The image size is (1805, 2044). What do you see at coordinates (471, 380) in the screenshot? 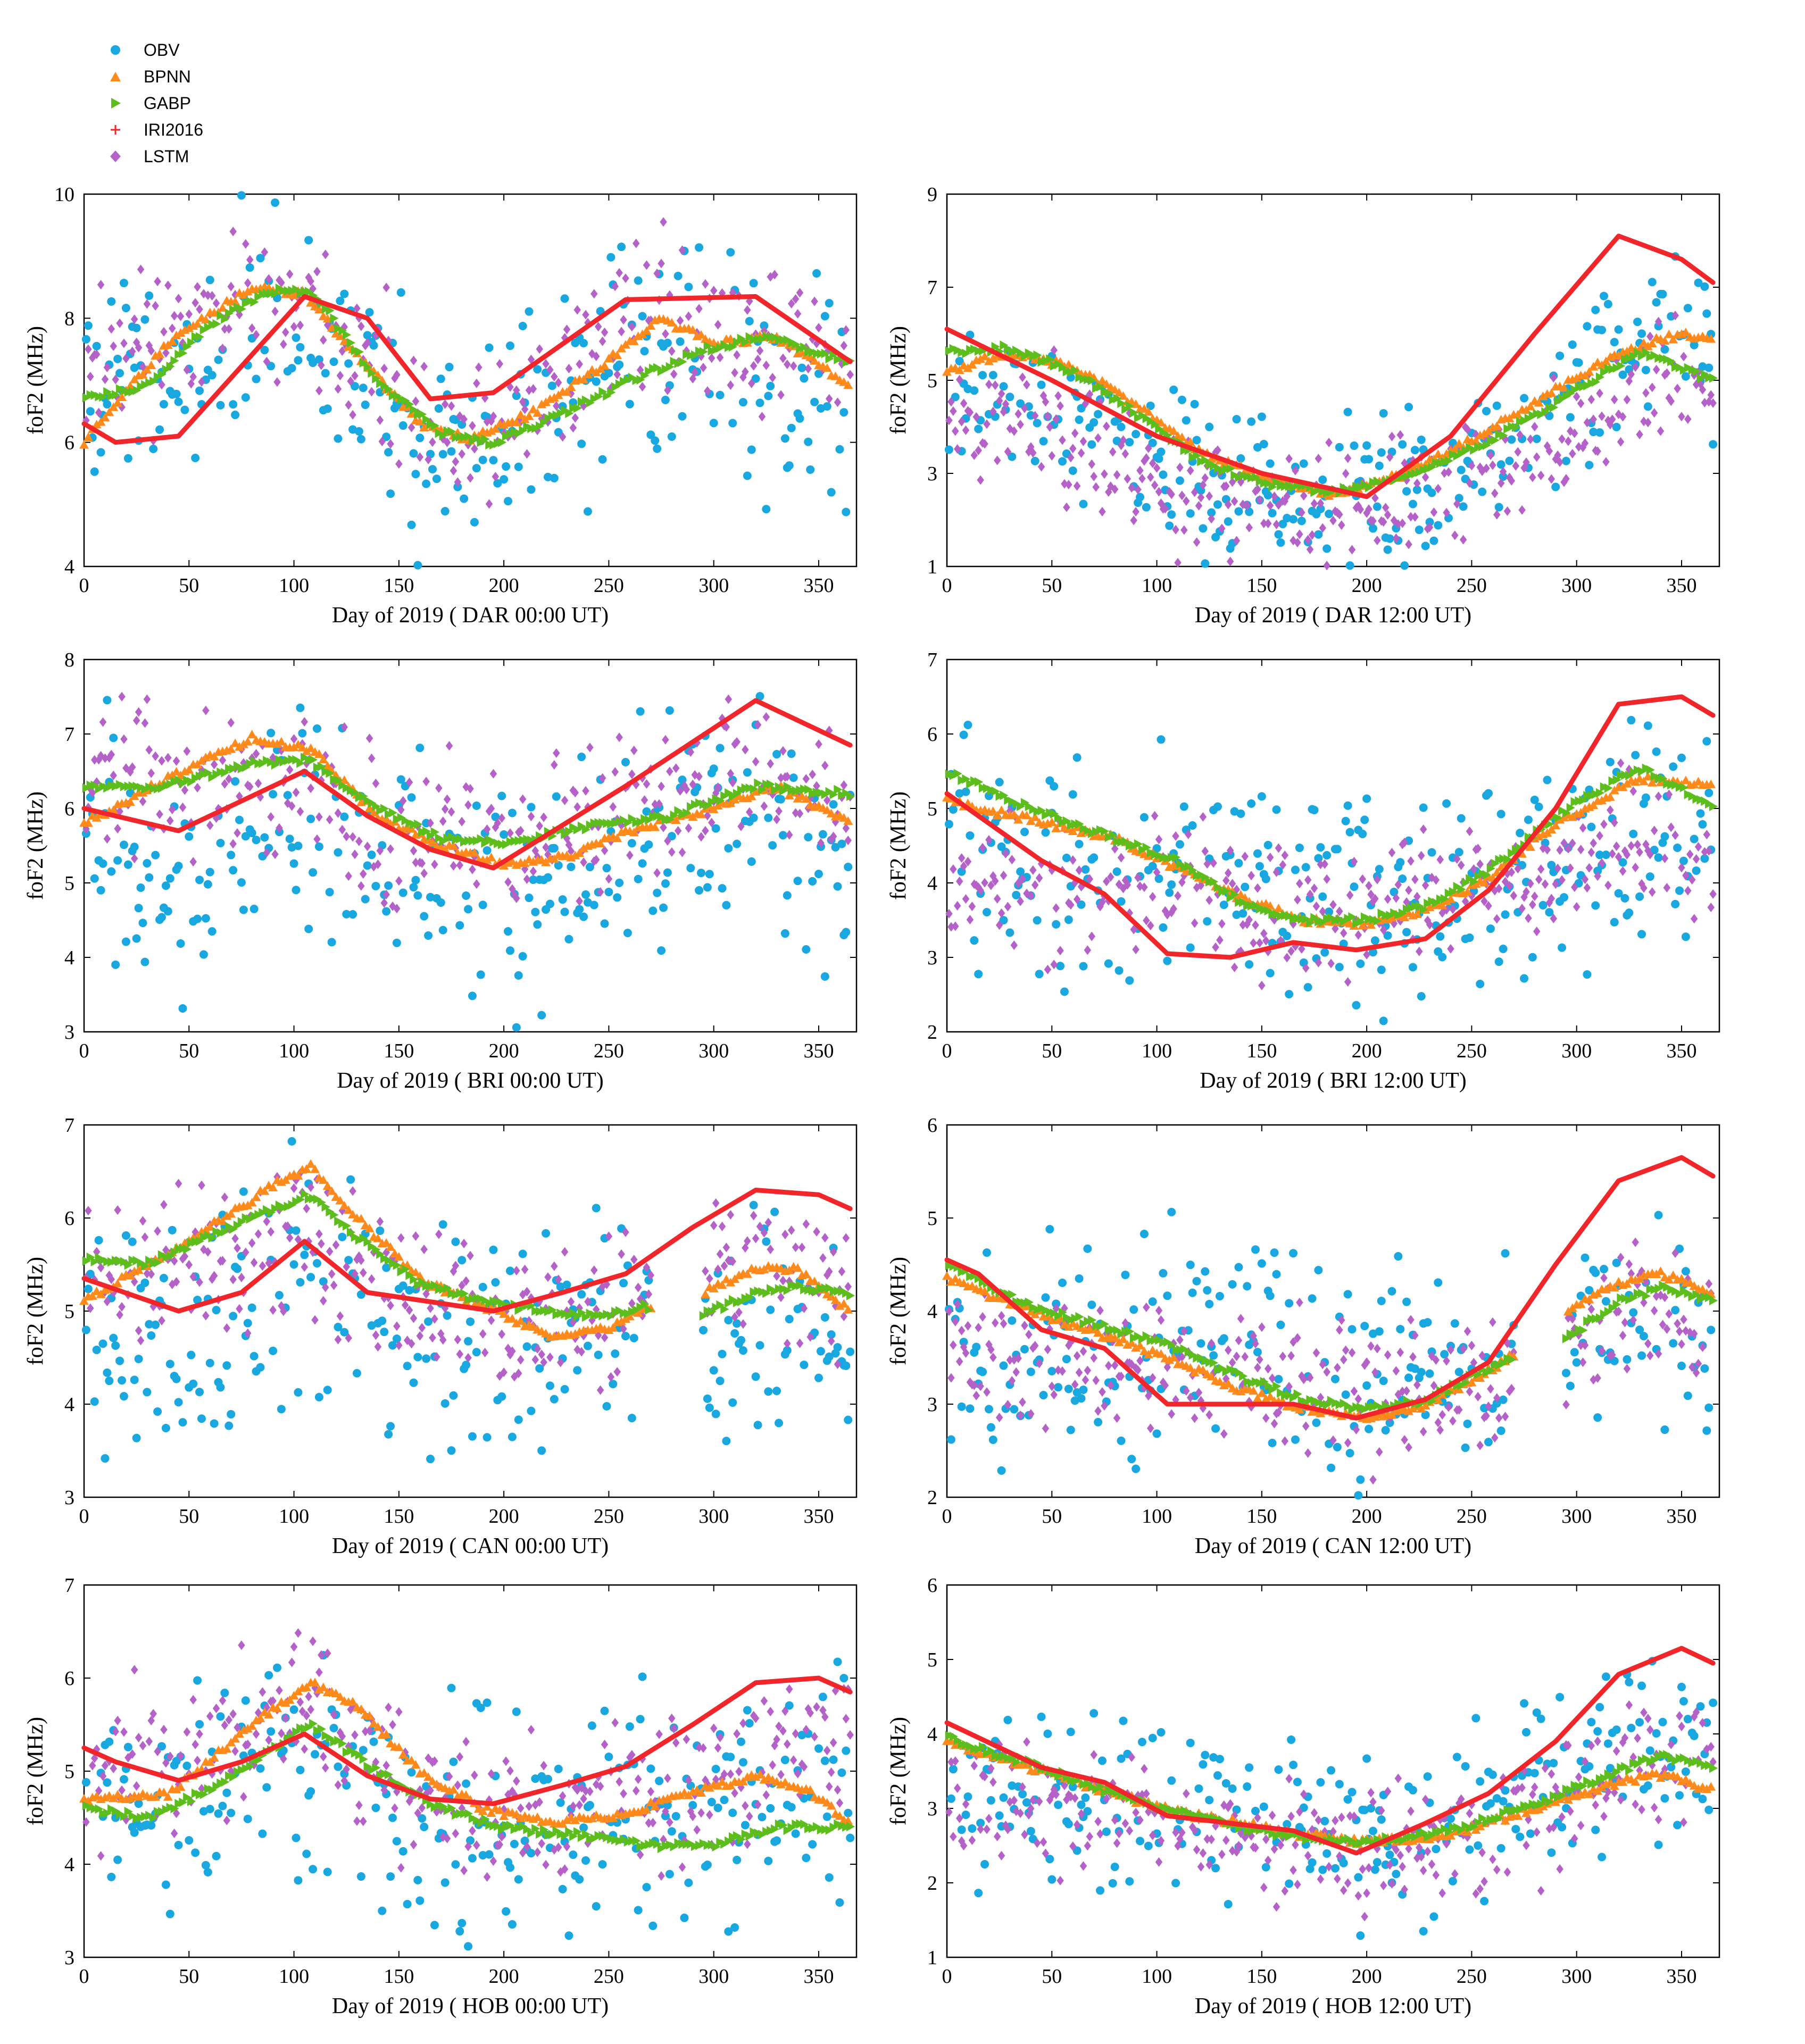
I see `plot-frame` at bounding box center [471, 380].